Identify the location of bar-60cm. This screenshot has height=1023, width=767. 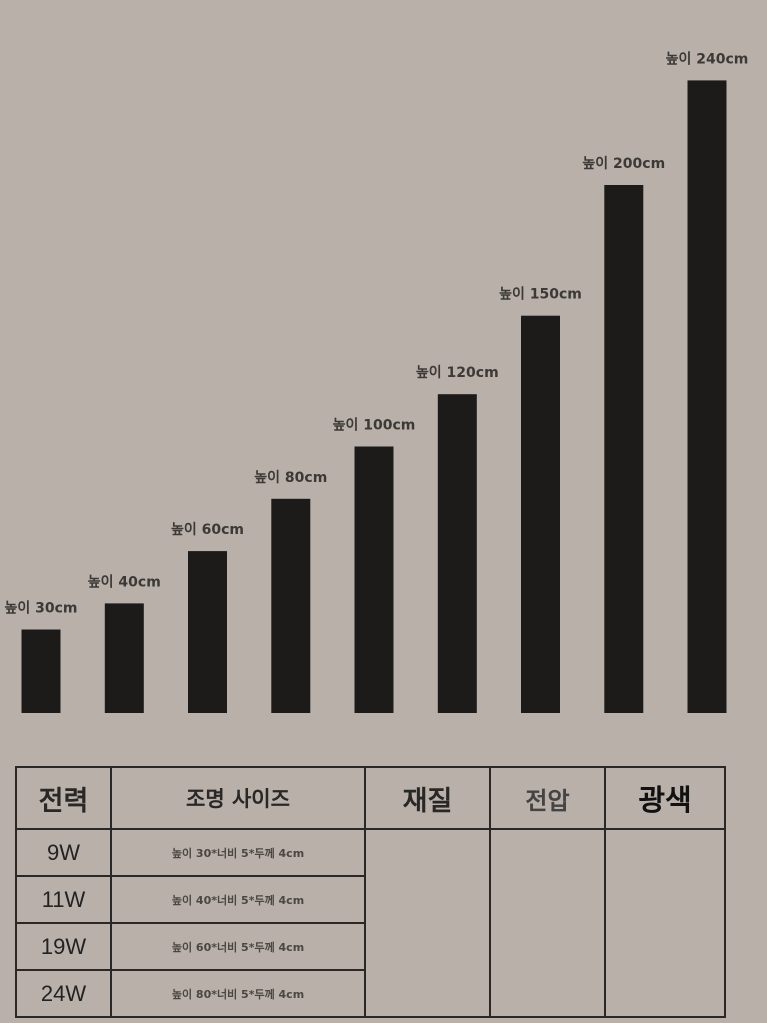
(207, 632).